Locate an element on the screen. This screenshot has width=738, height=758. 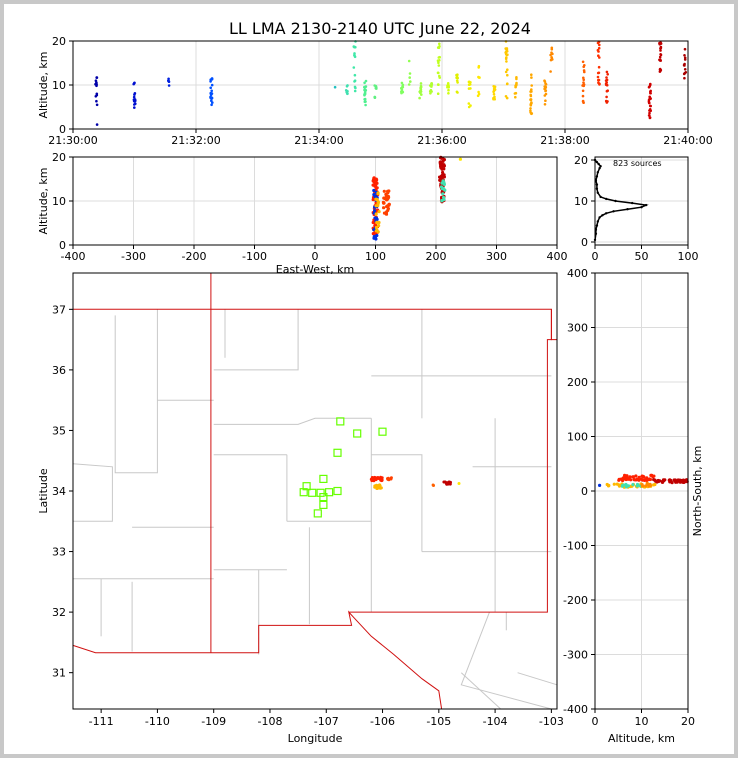
ew-tick-label: -300 is located at coordinates (133, 256).